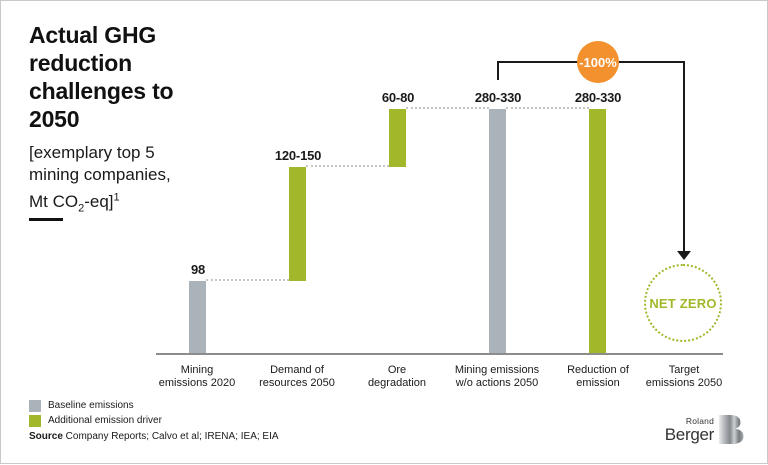 The height and width of the screenshot is (465, 768). Describe the element at coordinates (439, 354) in the screenshot. I see `x-axis-line` at that location.